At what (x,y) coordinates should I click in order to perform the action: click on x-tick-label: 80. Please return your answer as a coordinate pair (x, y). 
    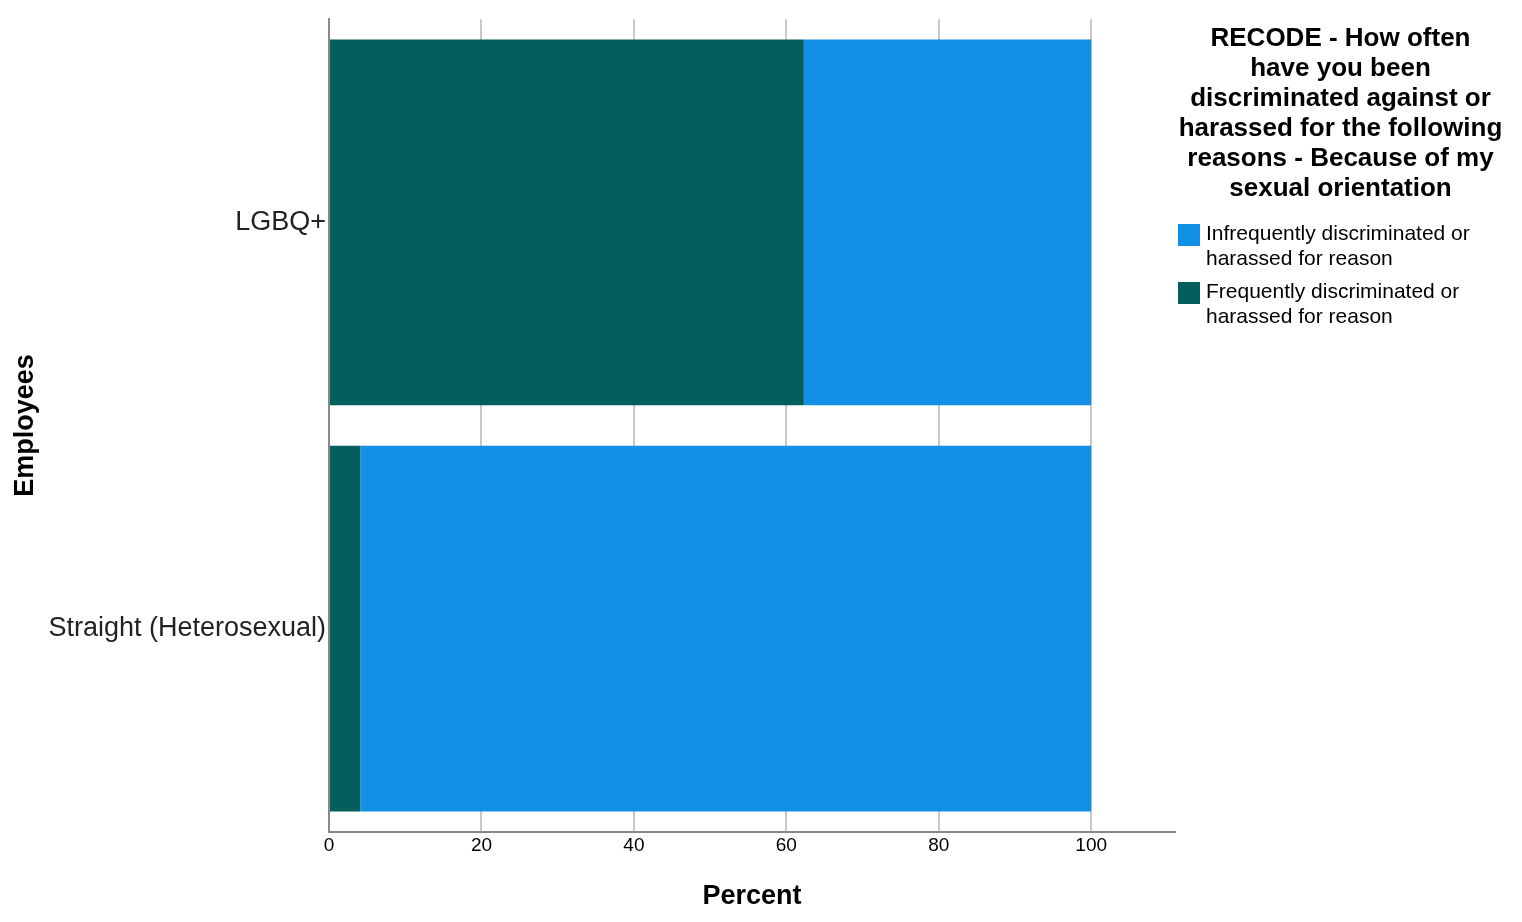
    Looking at the image, I should click on (939, 845).